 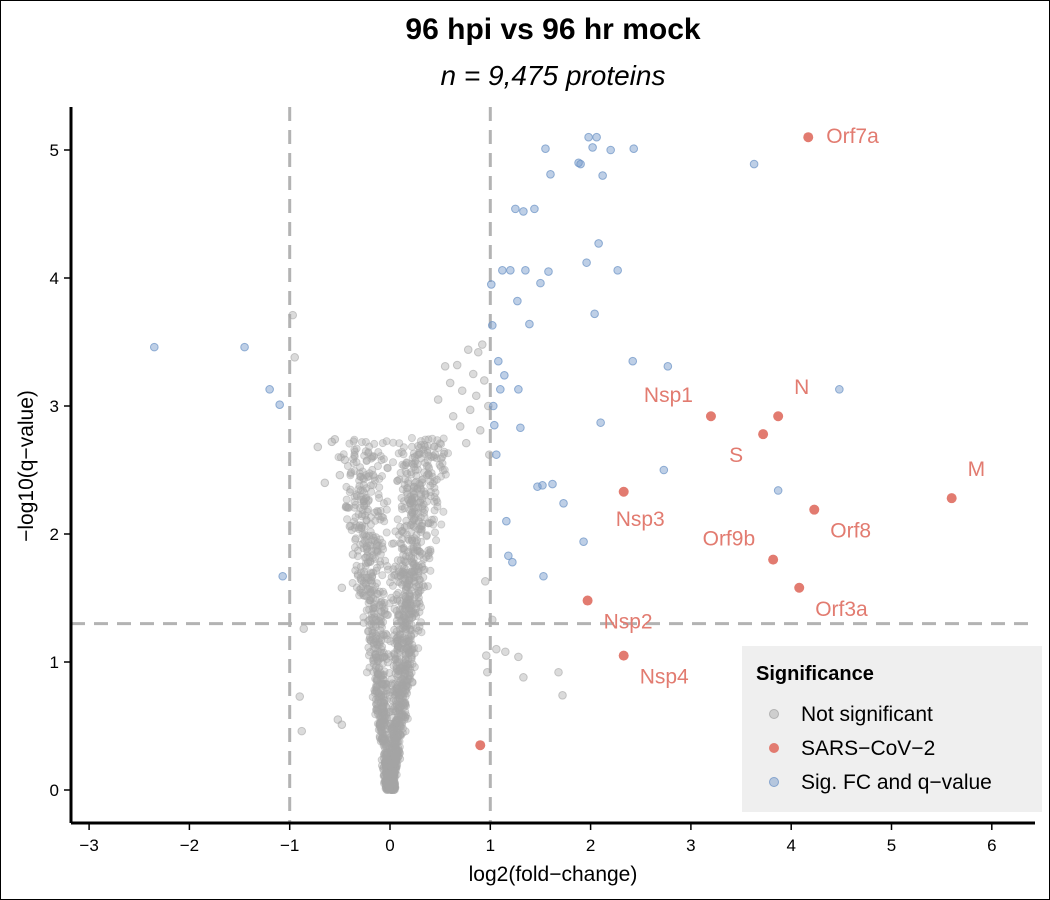 I want to click on not-significant-cloud, so click(x=393, y=614).